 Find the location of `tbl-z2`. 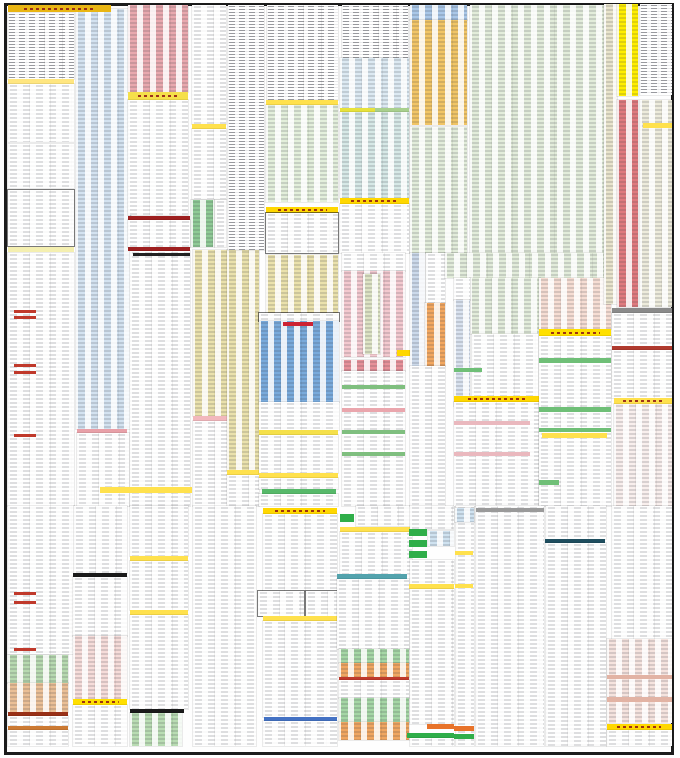

tbl-z2 is located at coordinates (373, 614).